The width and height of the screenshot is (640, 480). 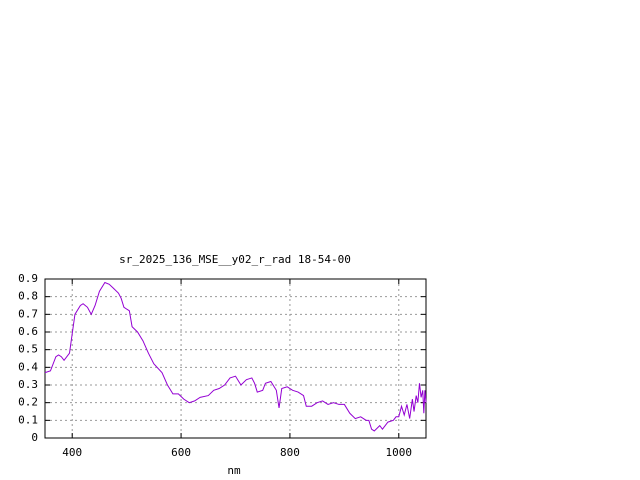 I want to click on x-tick-label: 400, so click(x=72, y=452).